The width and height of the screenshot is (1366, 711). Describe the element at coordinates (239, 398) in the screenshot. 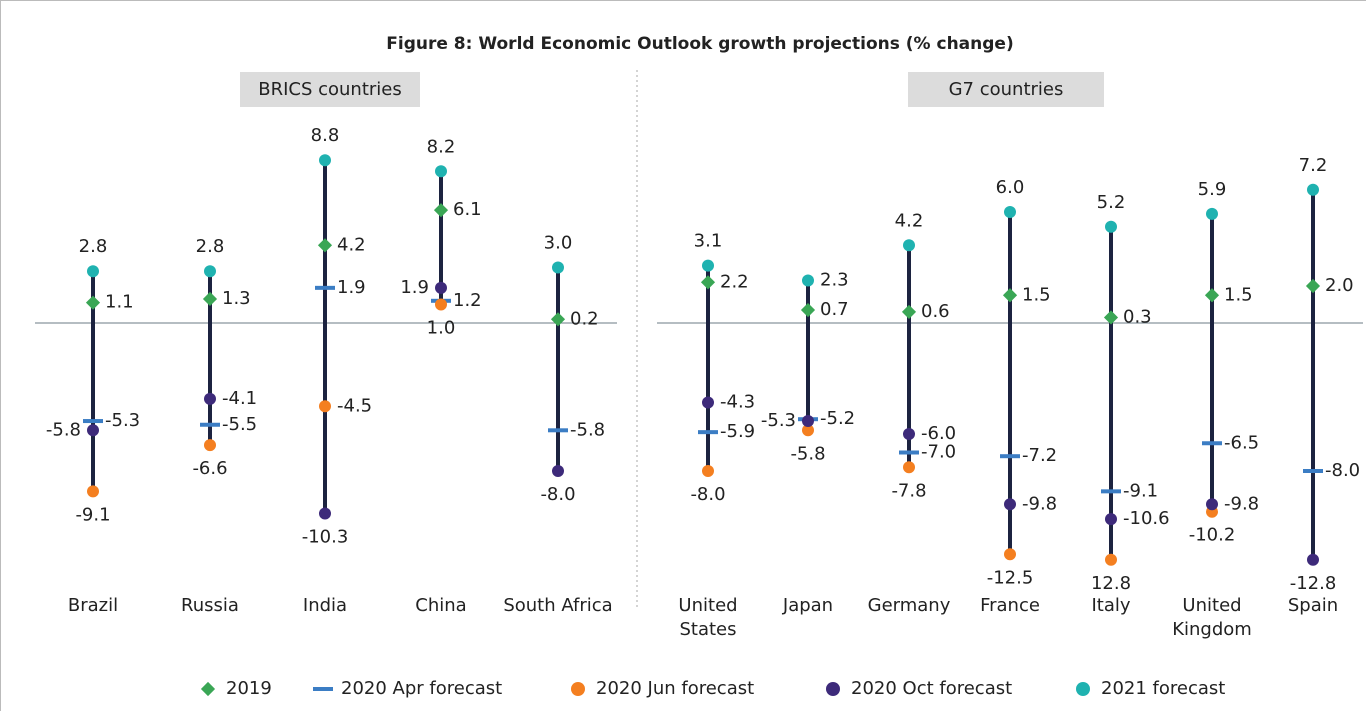

I see `data-label: -4.1` at that location.